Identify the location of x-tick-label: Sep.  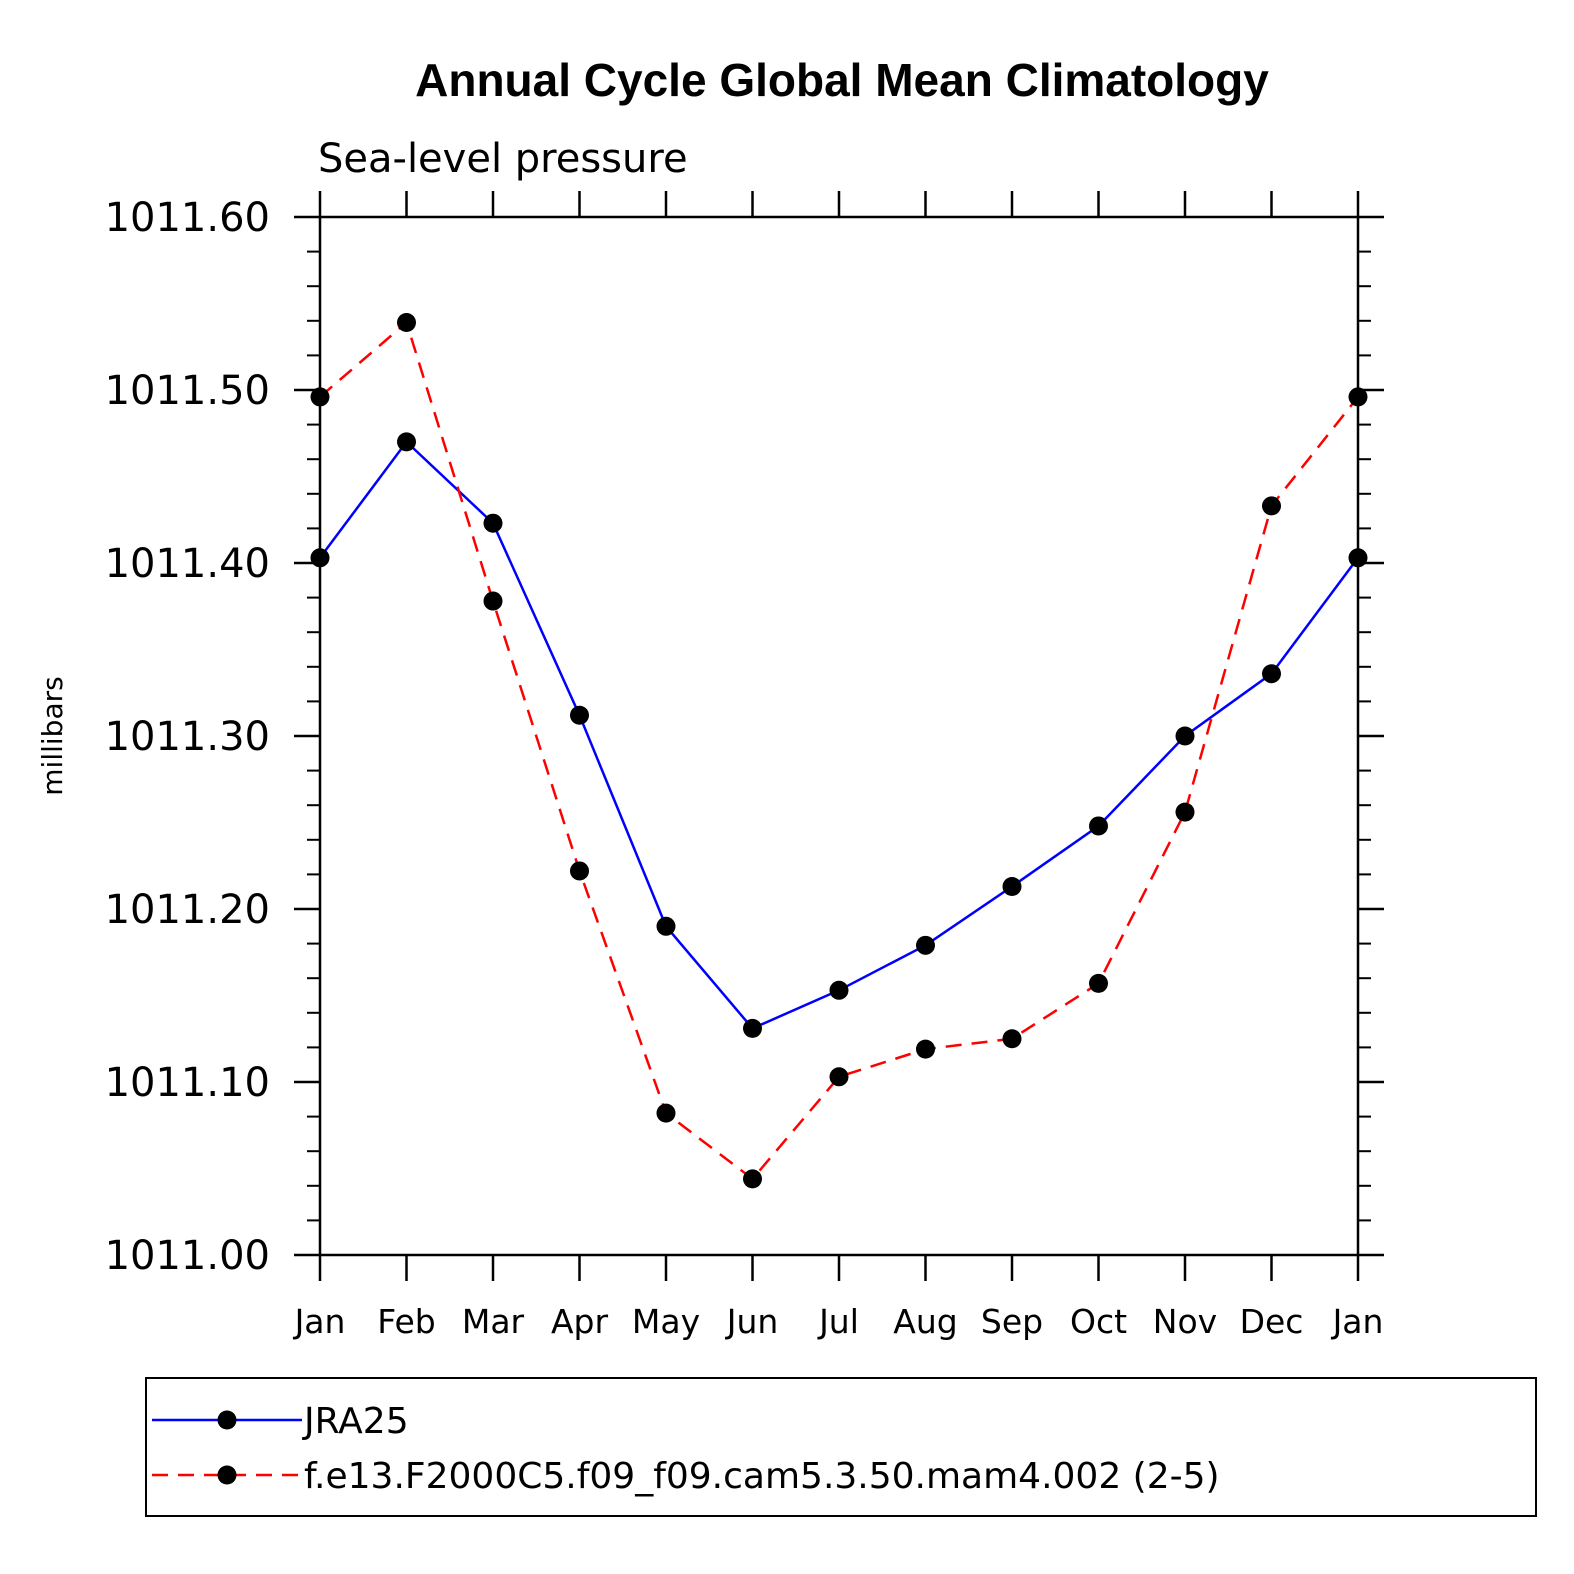
(1012, 1321).